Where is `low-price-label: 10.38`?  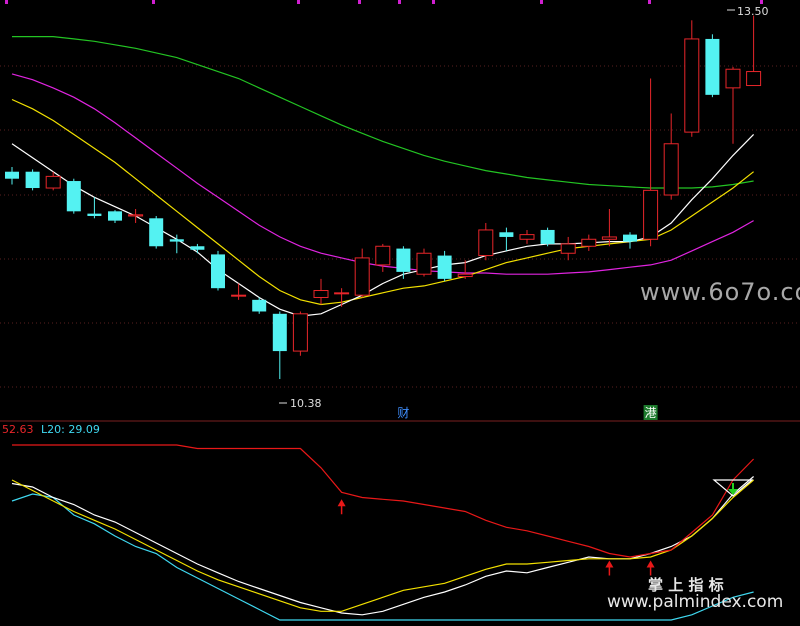
low-price-label: 10.38 is located at coordinates (306, 403).